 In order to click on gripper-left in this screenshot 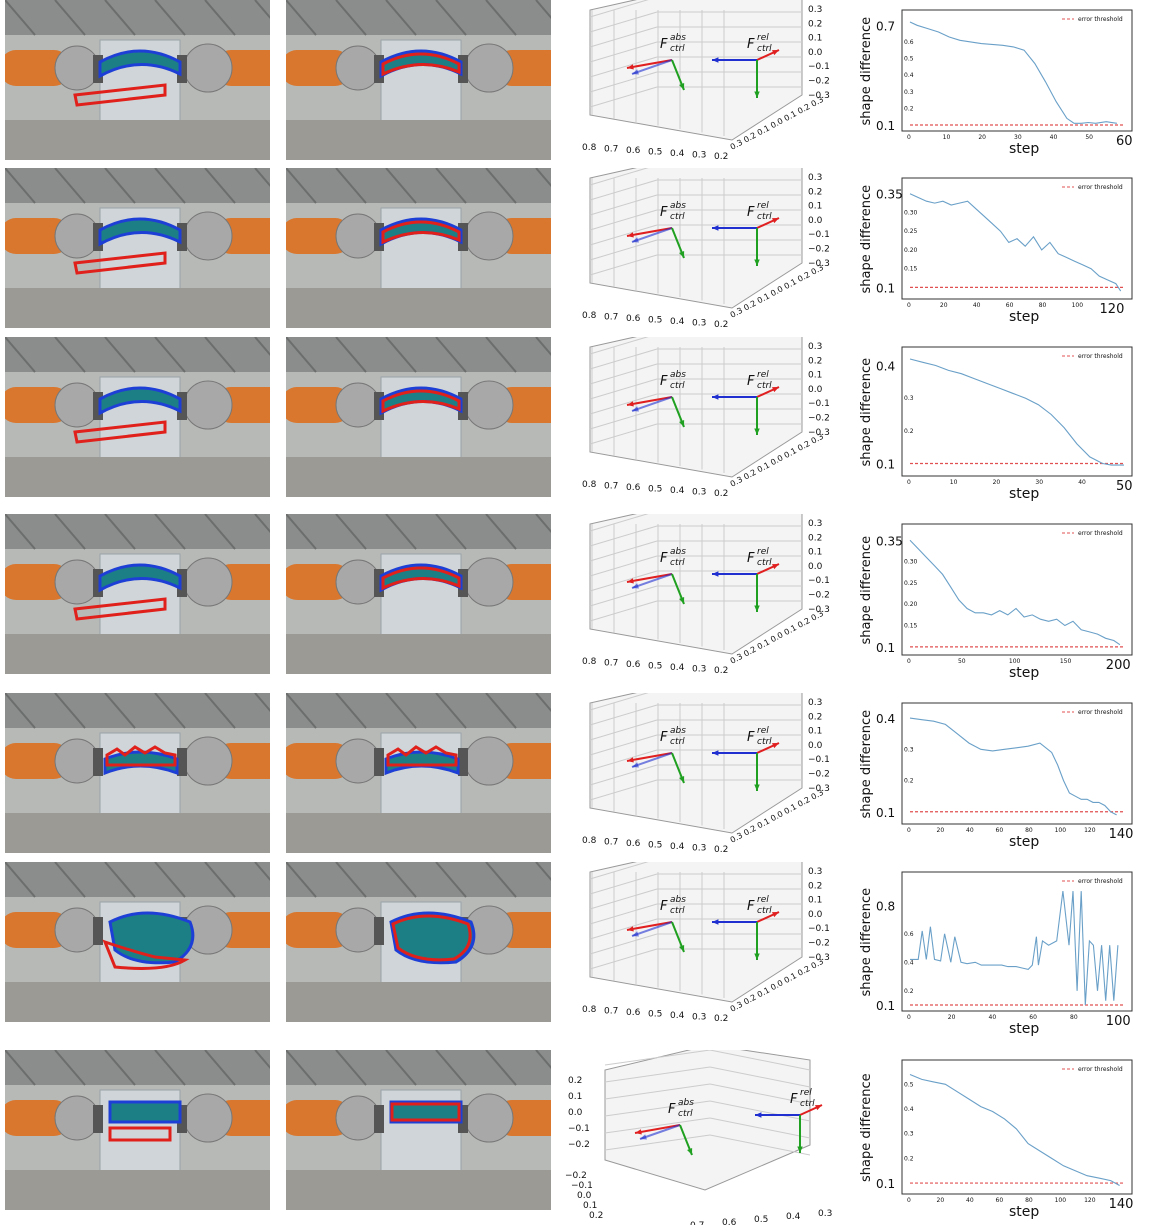, I will do `click(98, 237)`.